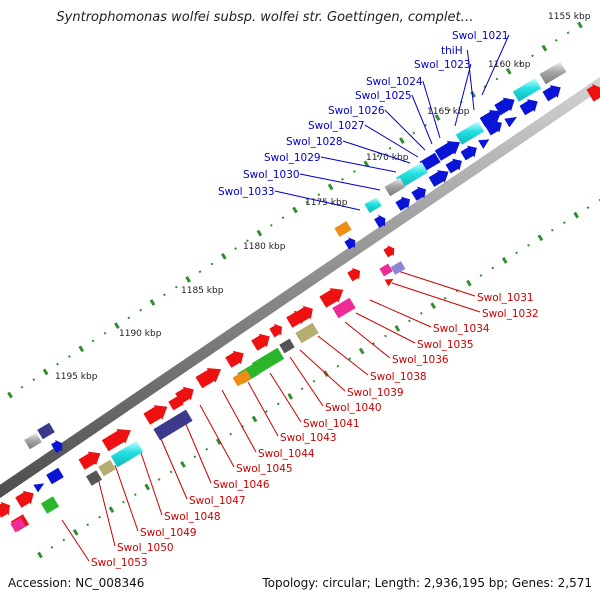 This screenshot has height=600, width=600. Describe the element at coordinates (509, 65) in the screenshot. I see `kbp-label: 1160 kbp` at that location.